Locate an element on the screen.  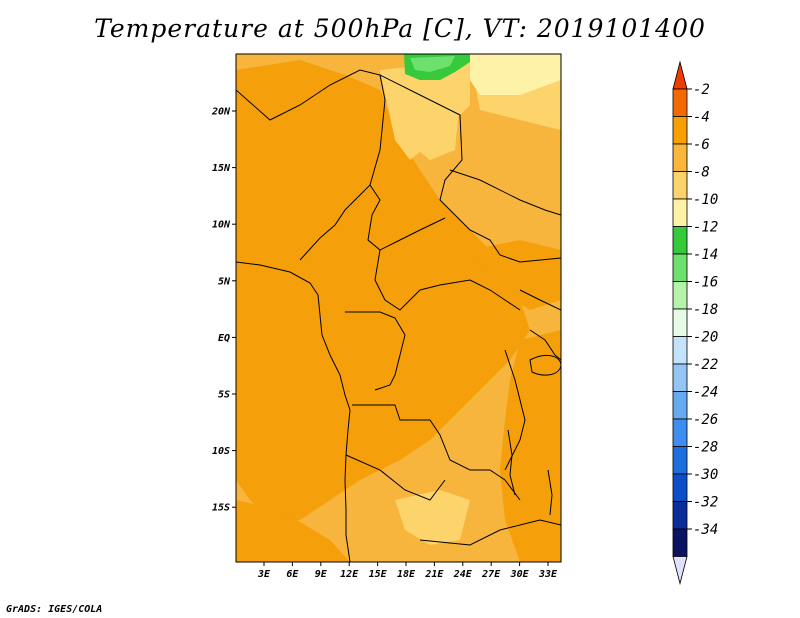
colorbar-label: -30 is located at coordinates (705, 475).